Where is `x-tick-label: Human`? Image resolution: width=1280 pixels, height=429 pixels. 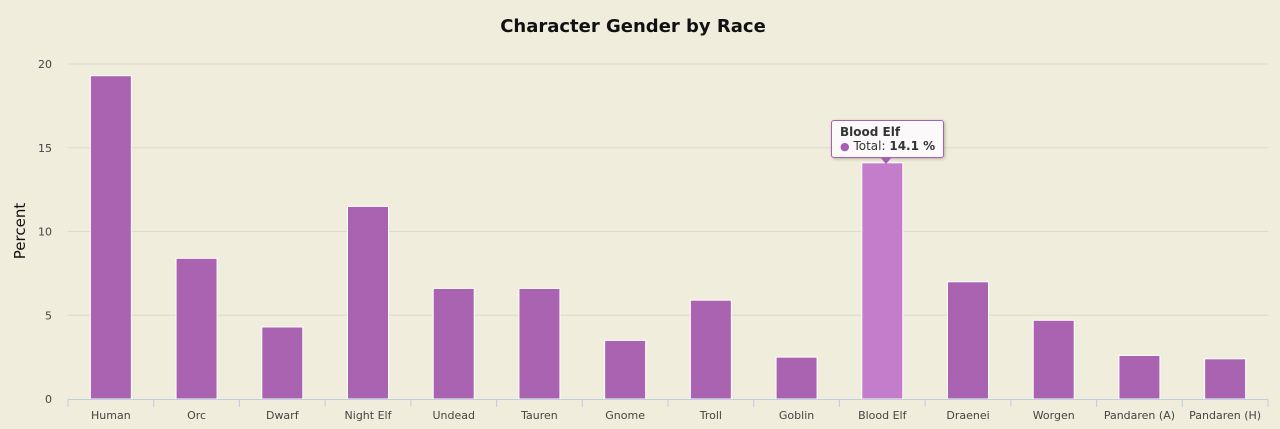
x-tick-label: Human is located at coordinates (111, 415).